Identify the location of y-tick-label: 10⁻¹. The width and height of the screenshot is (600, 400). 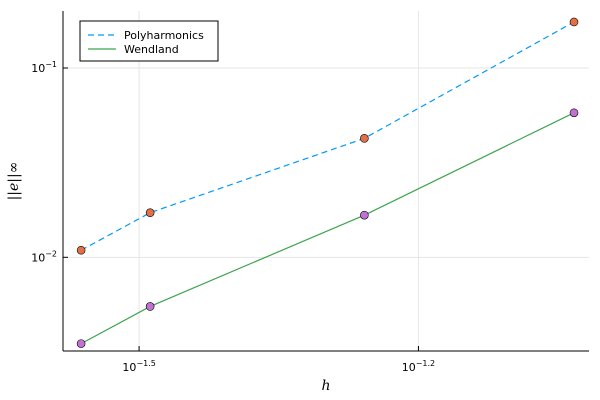
(44, 67).